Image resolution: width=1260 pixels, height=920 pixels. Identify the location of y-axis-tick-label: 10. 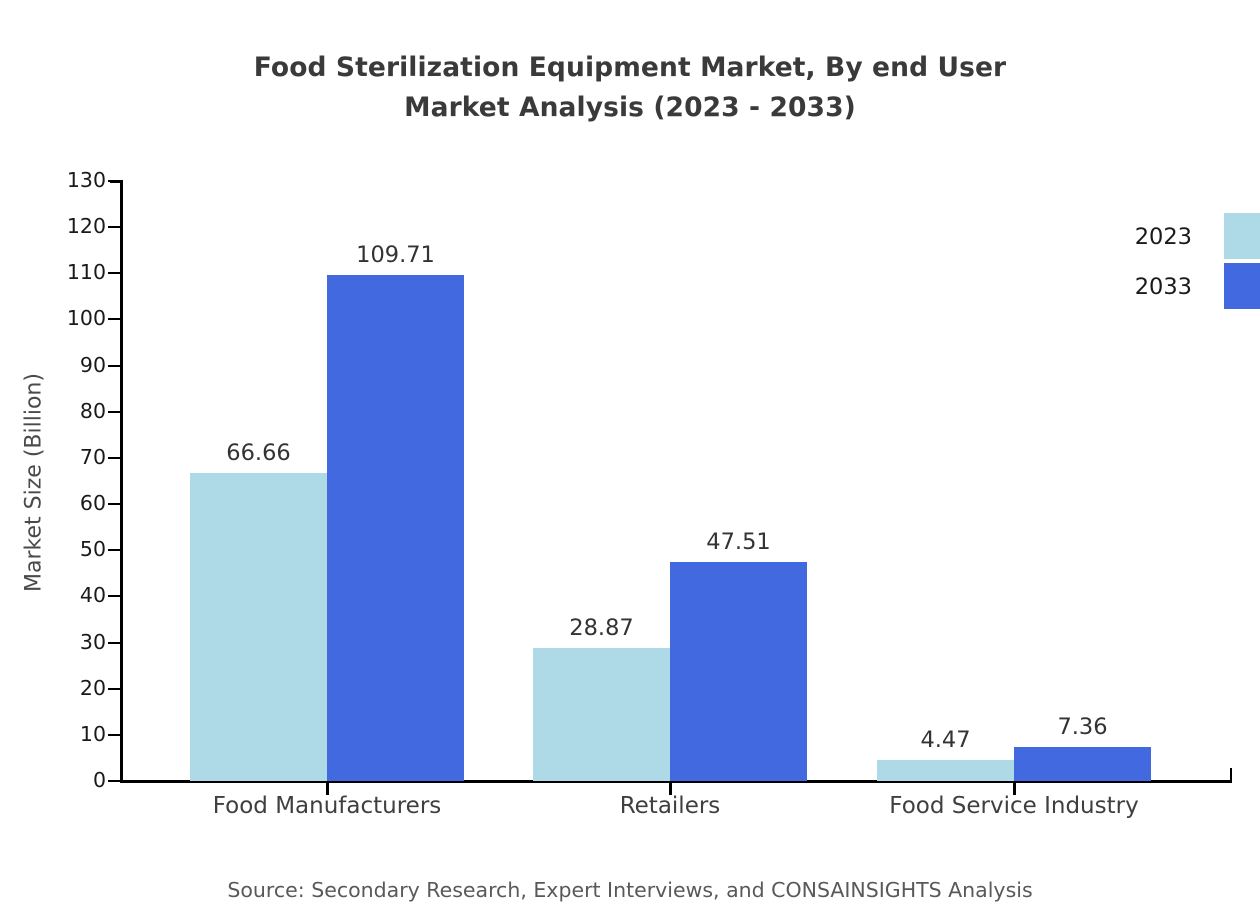
(92, 733).